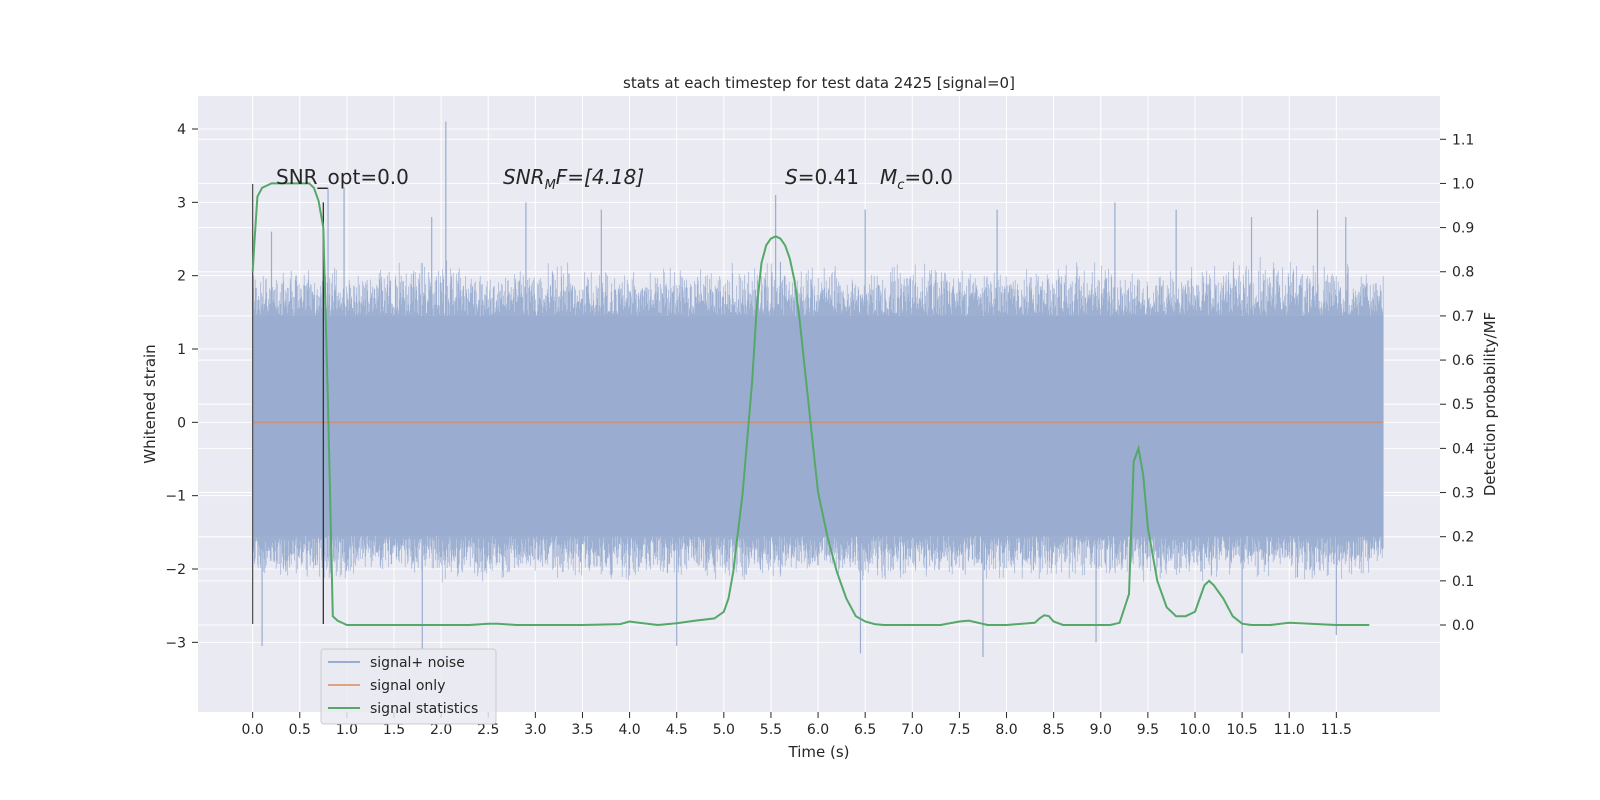  What do you see at coordinates (1463, 449) in the screenshot?
I see `y-right-tick-label: 0.4` at bounding box center [1463, 449].